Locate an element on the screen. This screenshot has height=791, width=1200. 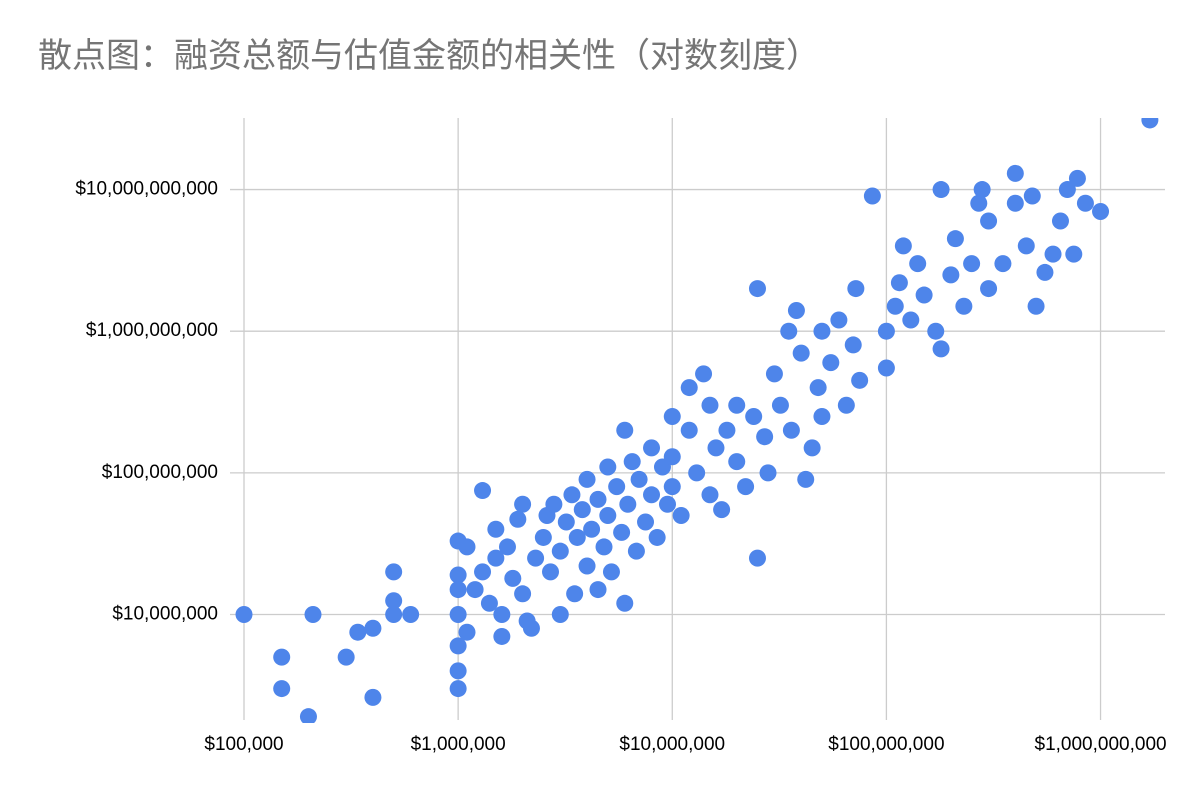
x-tick-label: $1,000,000,000 is located at coordinates (1101, 744).